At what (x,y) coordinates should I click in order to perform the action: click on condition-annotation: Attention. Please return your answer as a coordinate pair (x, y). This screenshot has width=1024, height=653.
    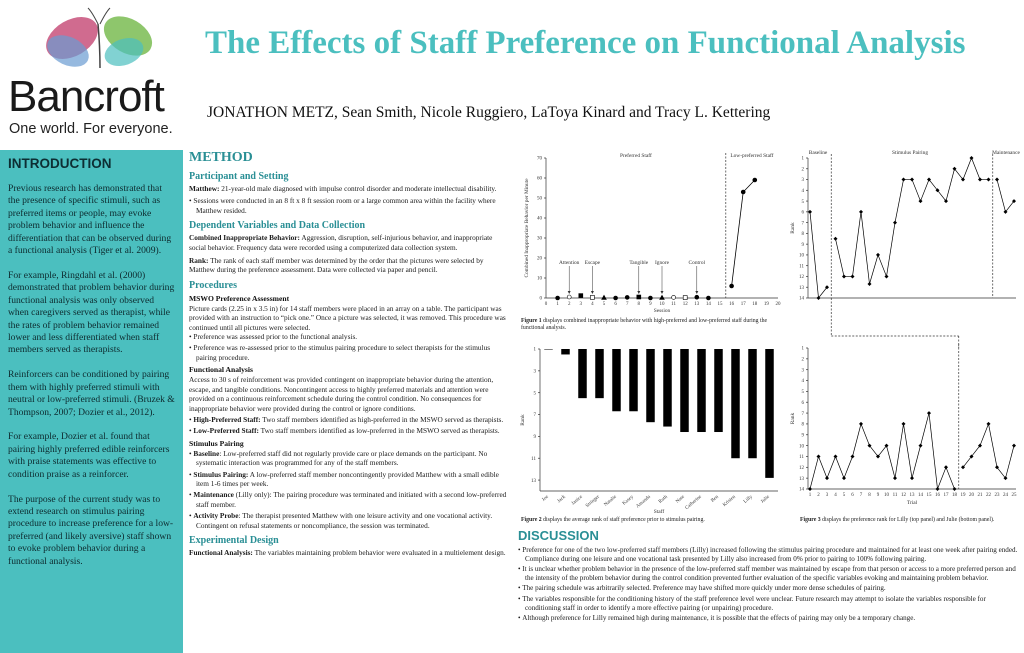
    Looking at the image, I should click on (569, 263).